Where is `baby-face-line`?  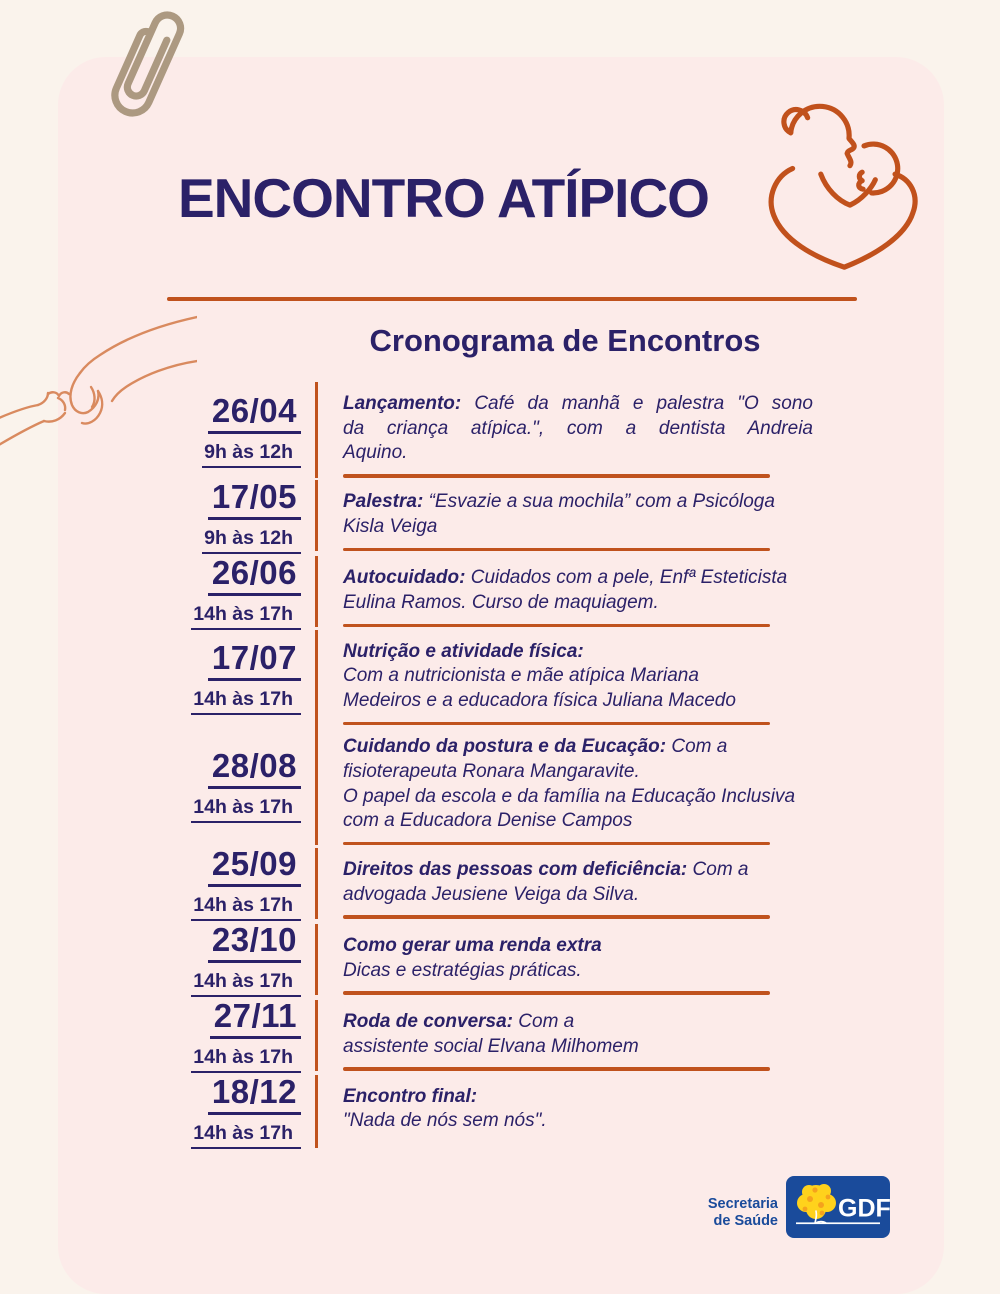
baby-face-line is located at coordinates (861, 180).